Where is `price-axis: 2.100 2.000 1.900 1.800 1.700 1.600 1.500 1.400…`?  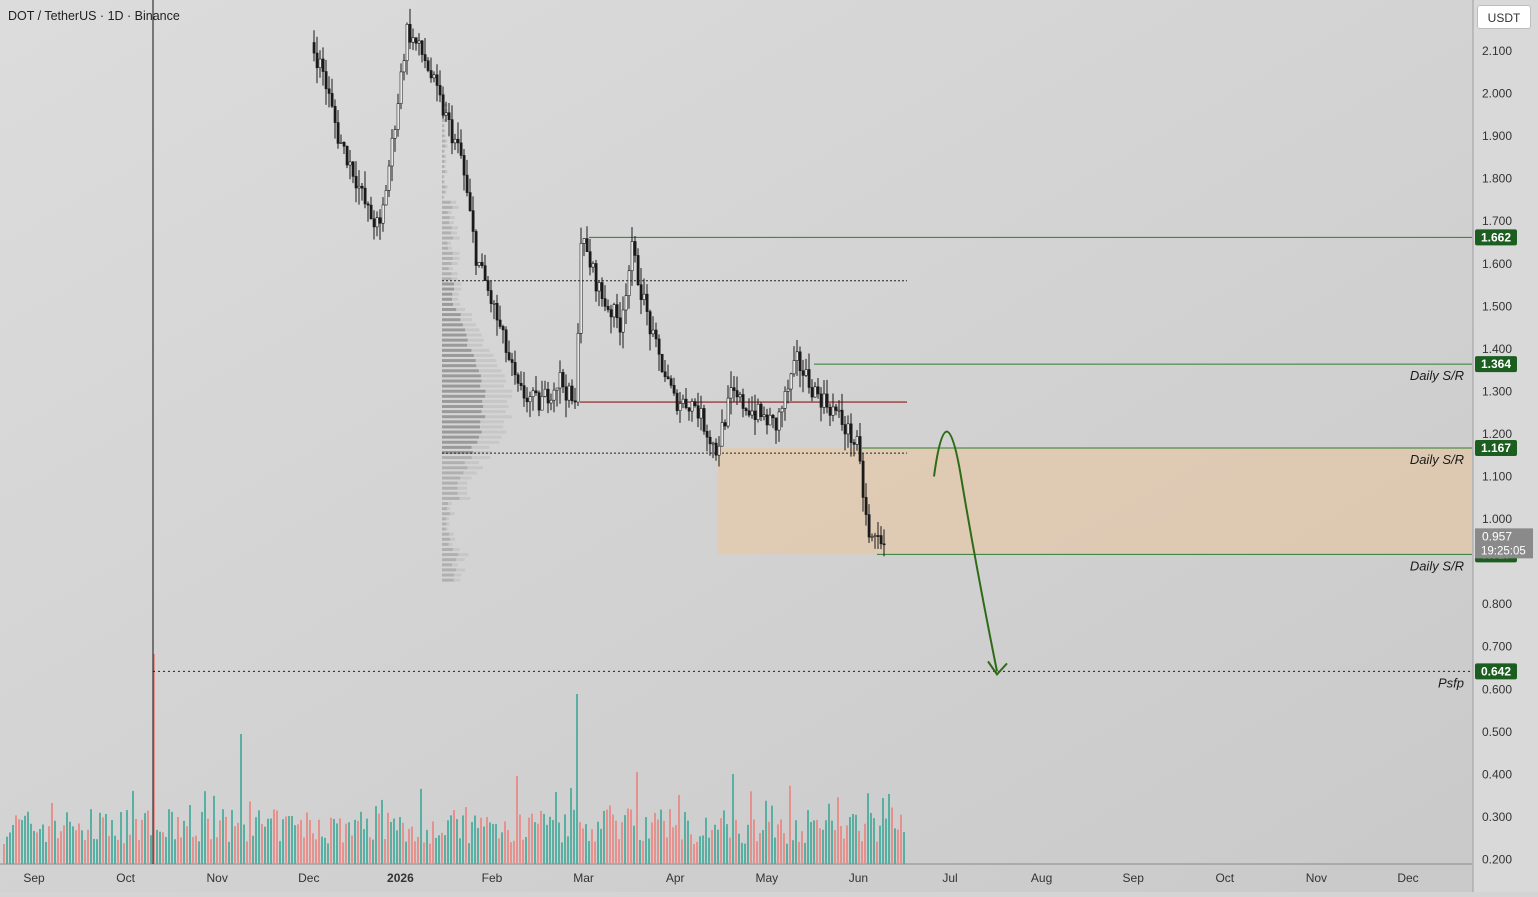
price-axis: 2.100 2.000 1.900 1.800 1.700 1.600 1.500 1.400… is located at coordinates (1504, 455).